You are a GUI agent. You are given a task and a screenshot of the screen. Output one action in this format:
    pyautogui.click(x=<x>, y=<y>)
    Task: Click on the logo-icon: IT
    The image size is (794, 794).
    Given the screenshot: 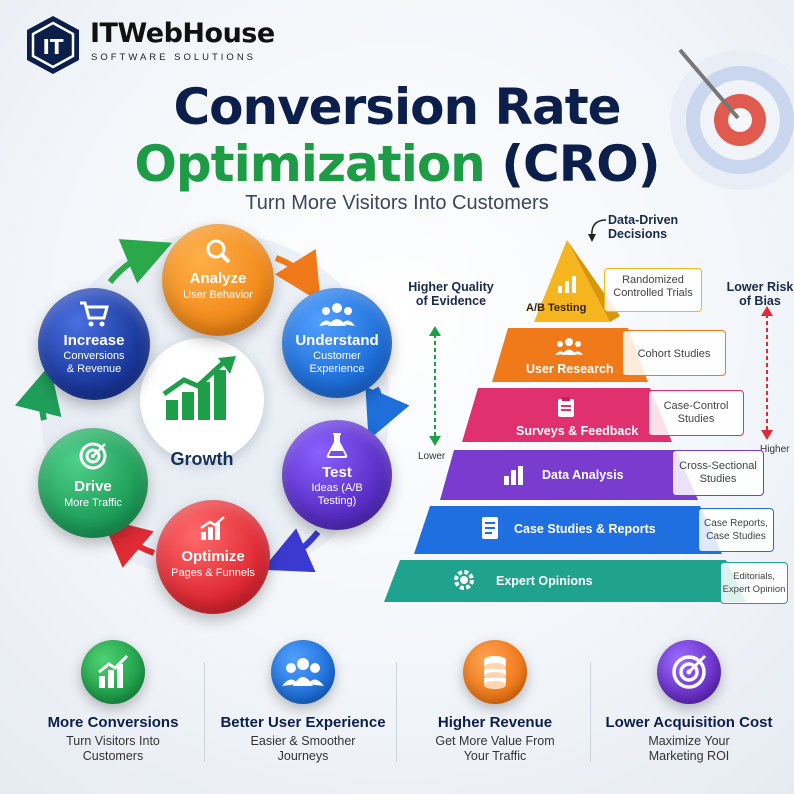 What is the action you would take?
    pyautogui.click(x=53, y=45)
    